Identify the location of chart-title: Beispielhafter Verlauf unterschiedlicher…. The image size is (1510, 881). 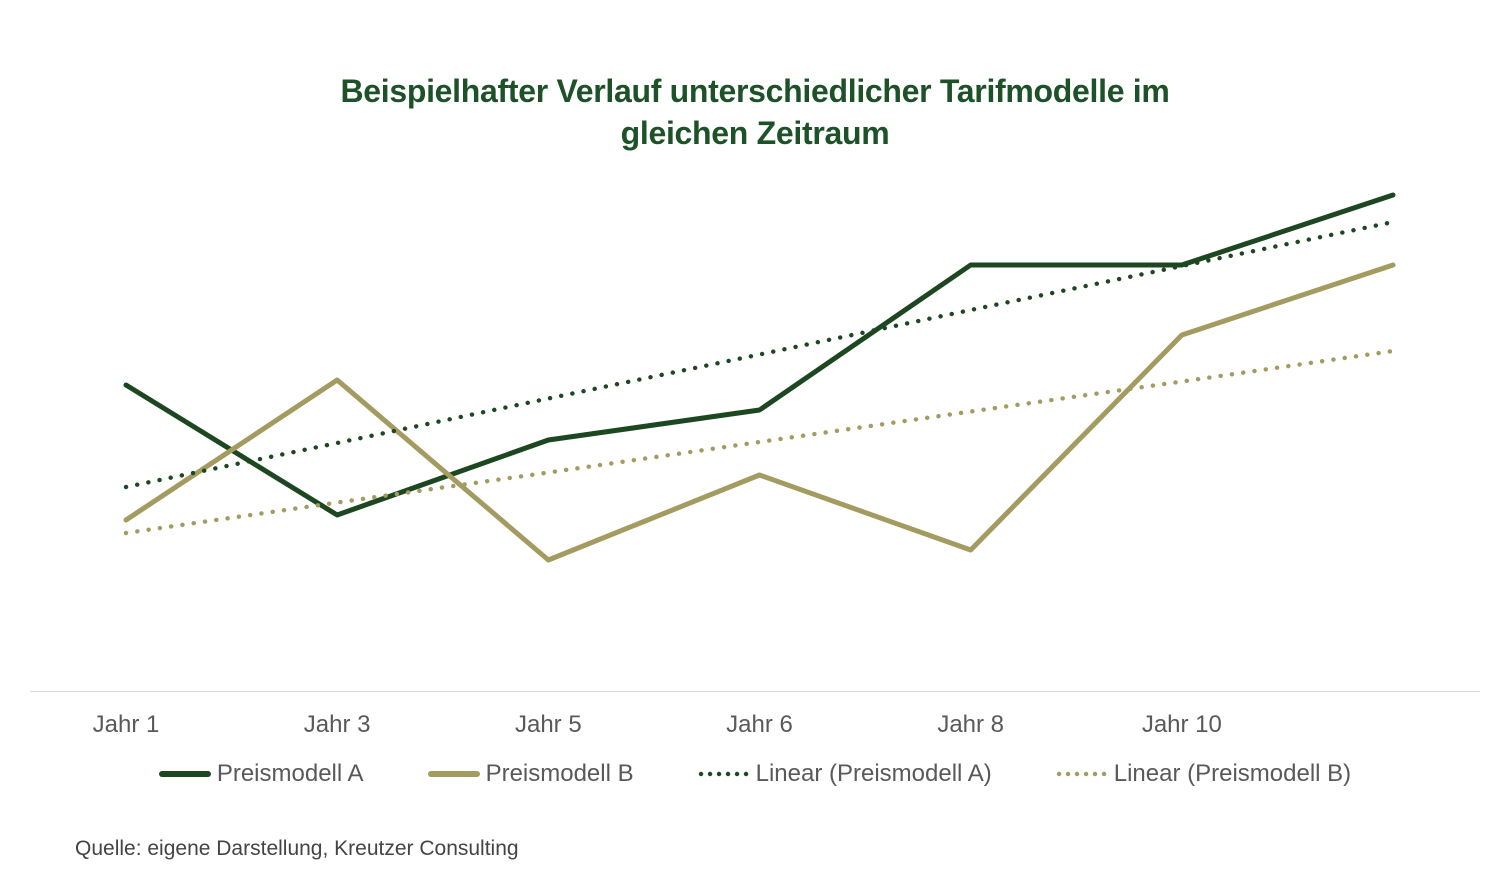
(755, 112).